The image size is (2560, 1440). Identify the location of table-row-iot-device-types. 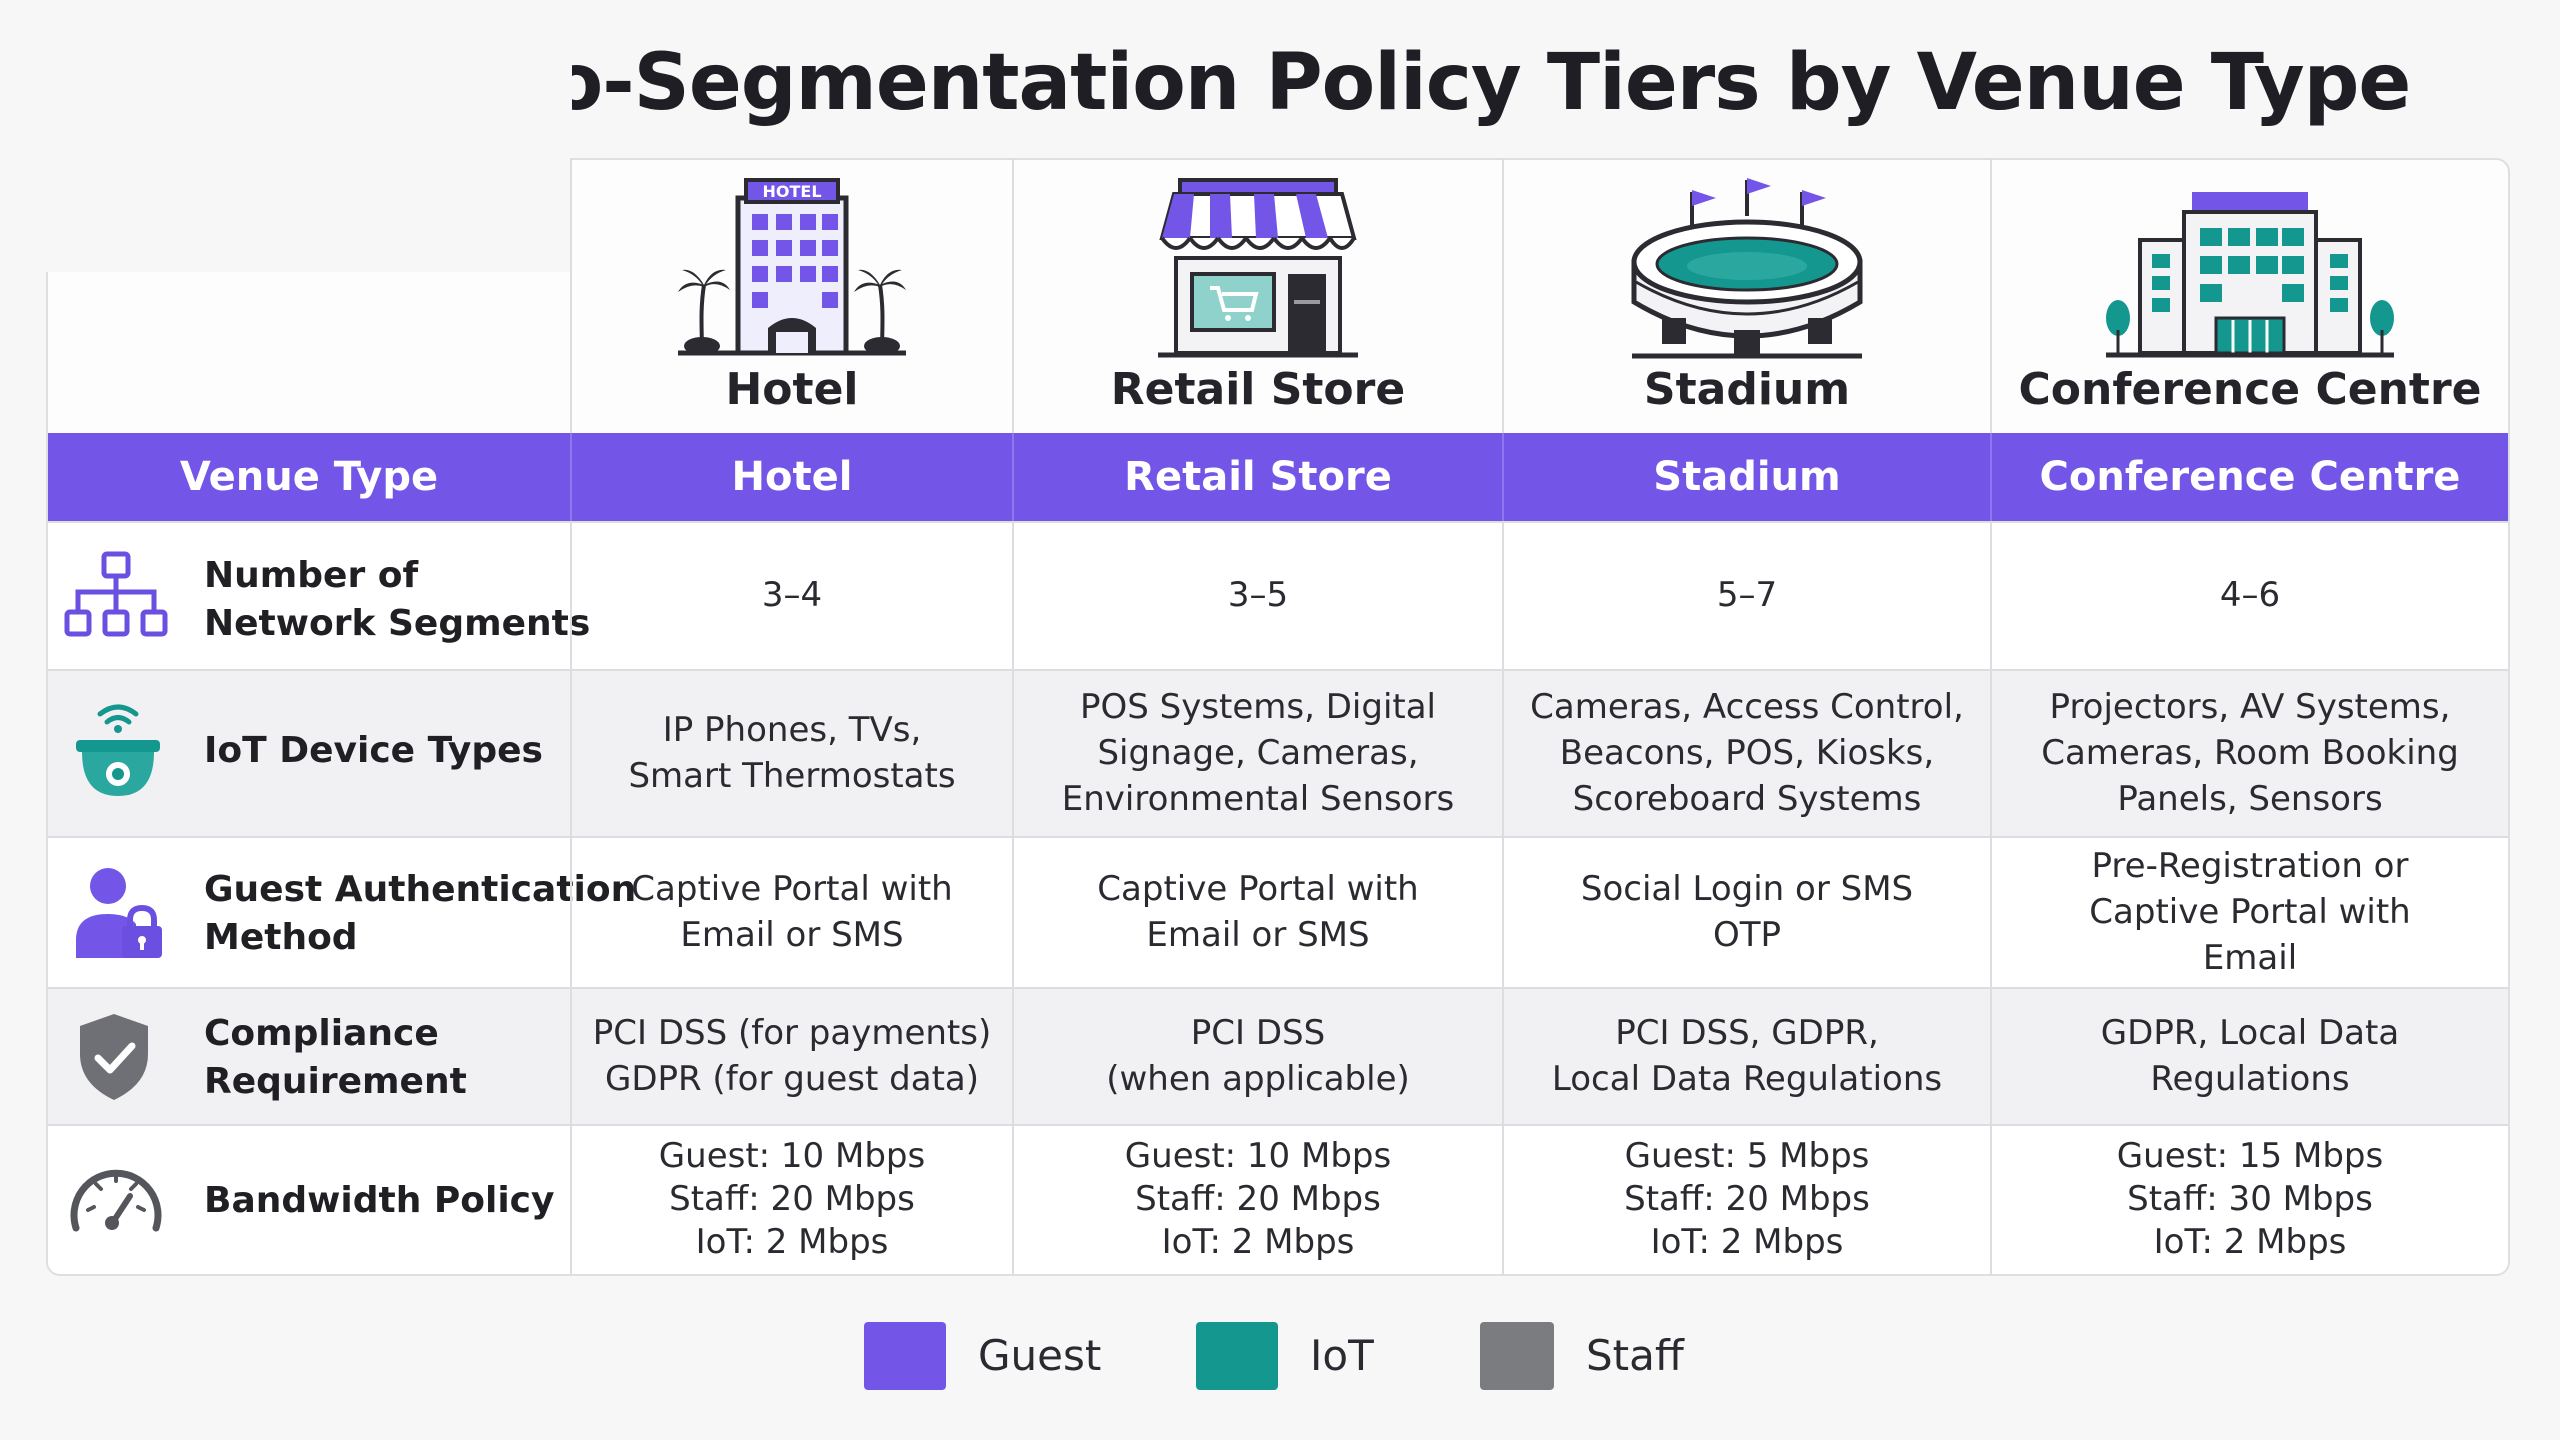
(1278, 752).